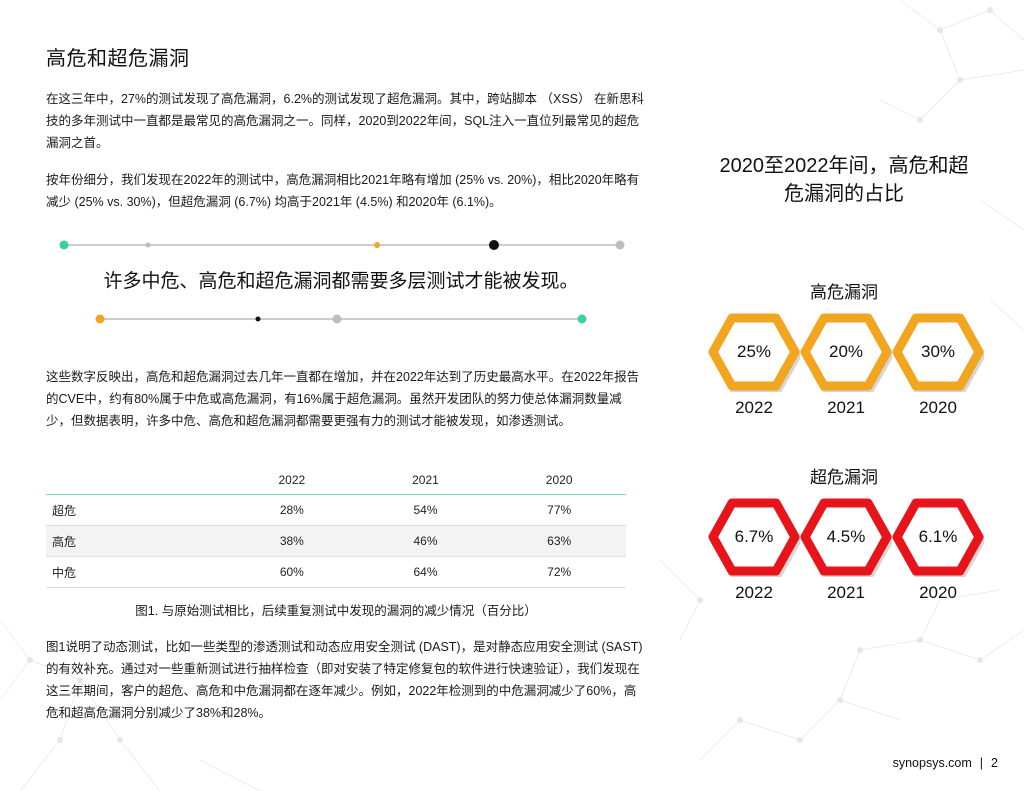 Image resolution: width=1024 pixels, height=791 pixels. Describe the element at coordinates (559, 541) in the screenshot. I see `table-cell: 63%` at that location.